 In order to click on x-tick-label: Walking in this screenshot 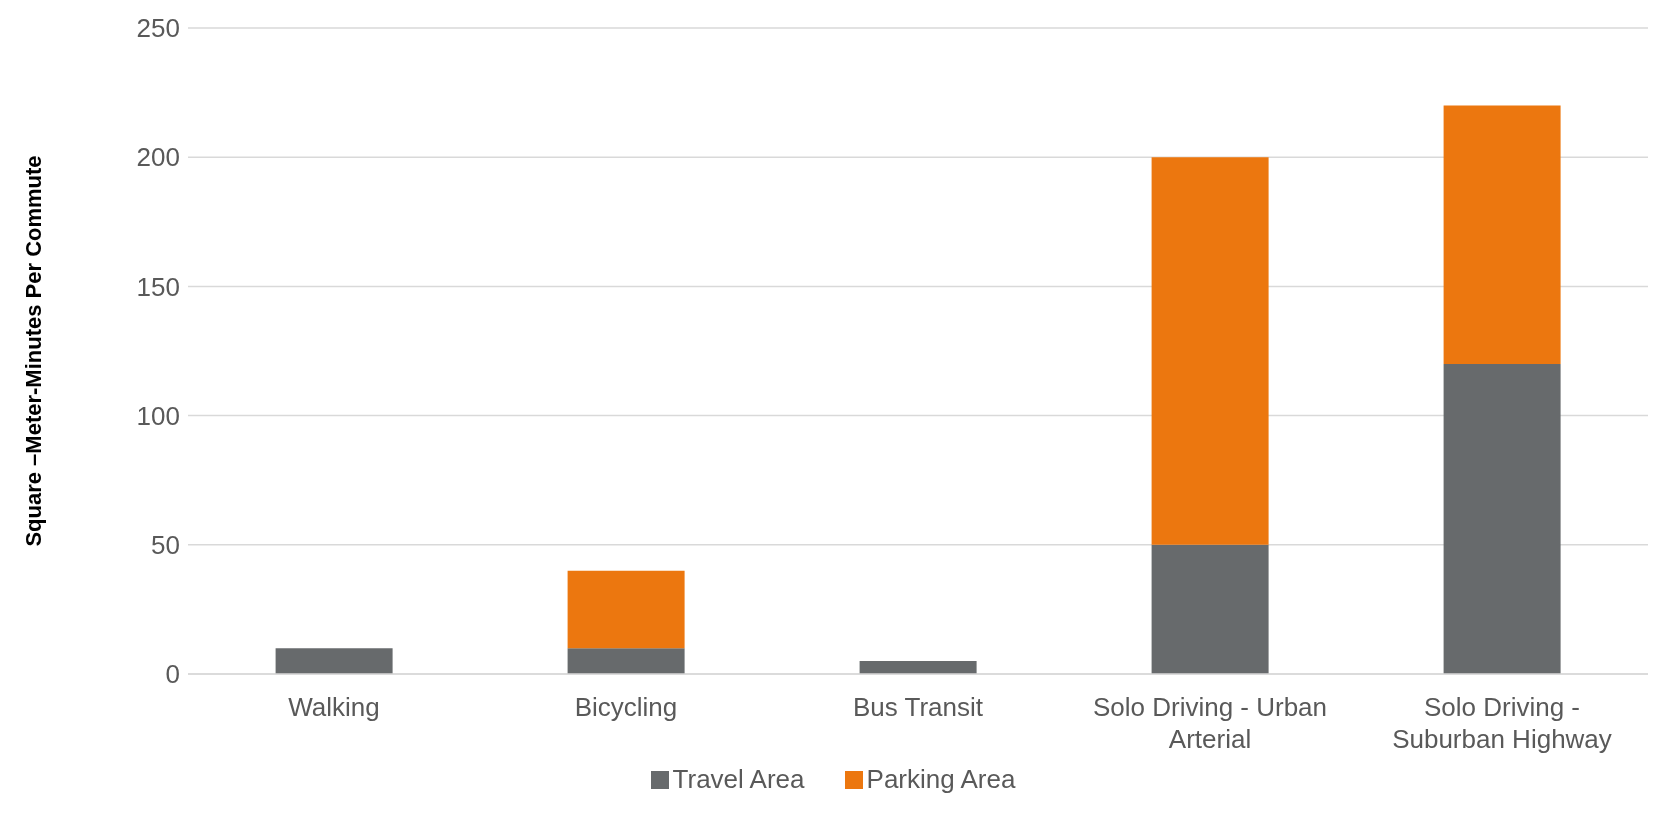, I will do `click(334, 707)`.